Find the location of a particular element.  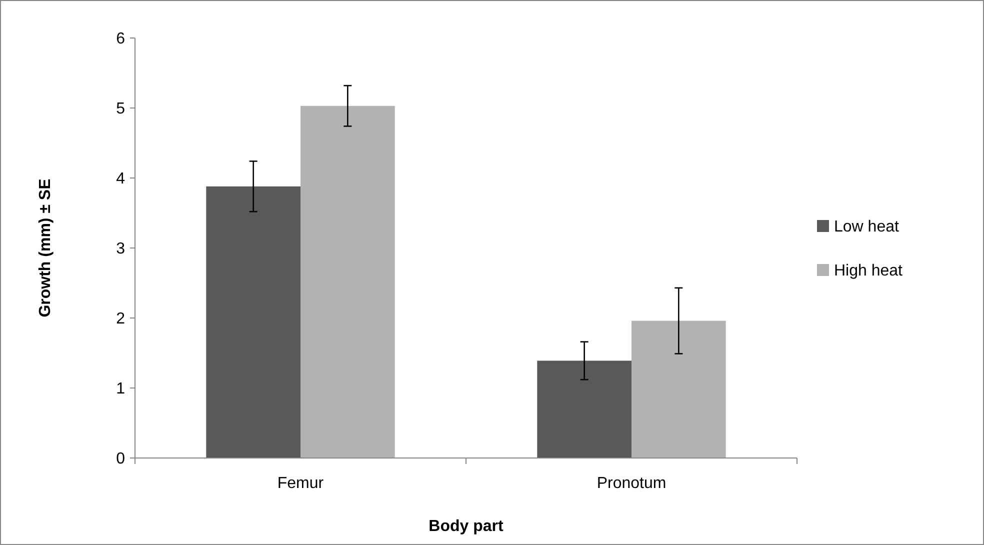

x-tick-label: Pronotum is located at coordinates (631, 483).